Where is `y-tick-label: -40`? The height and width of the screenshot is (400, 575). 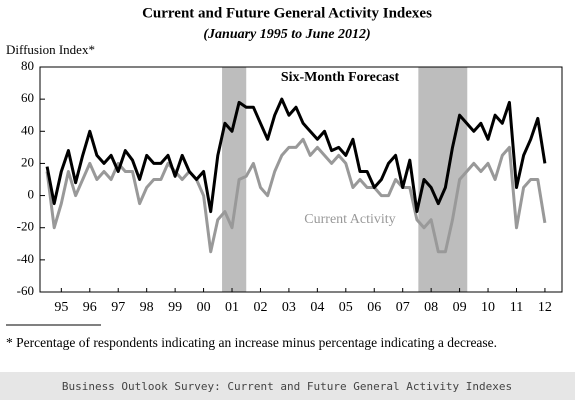 y-tick-label: -40 is located at coordinates (25, 258).